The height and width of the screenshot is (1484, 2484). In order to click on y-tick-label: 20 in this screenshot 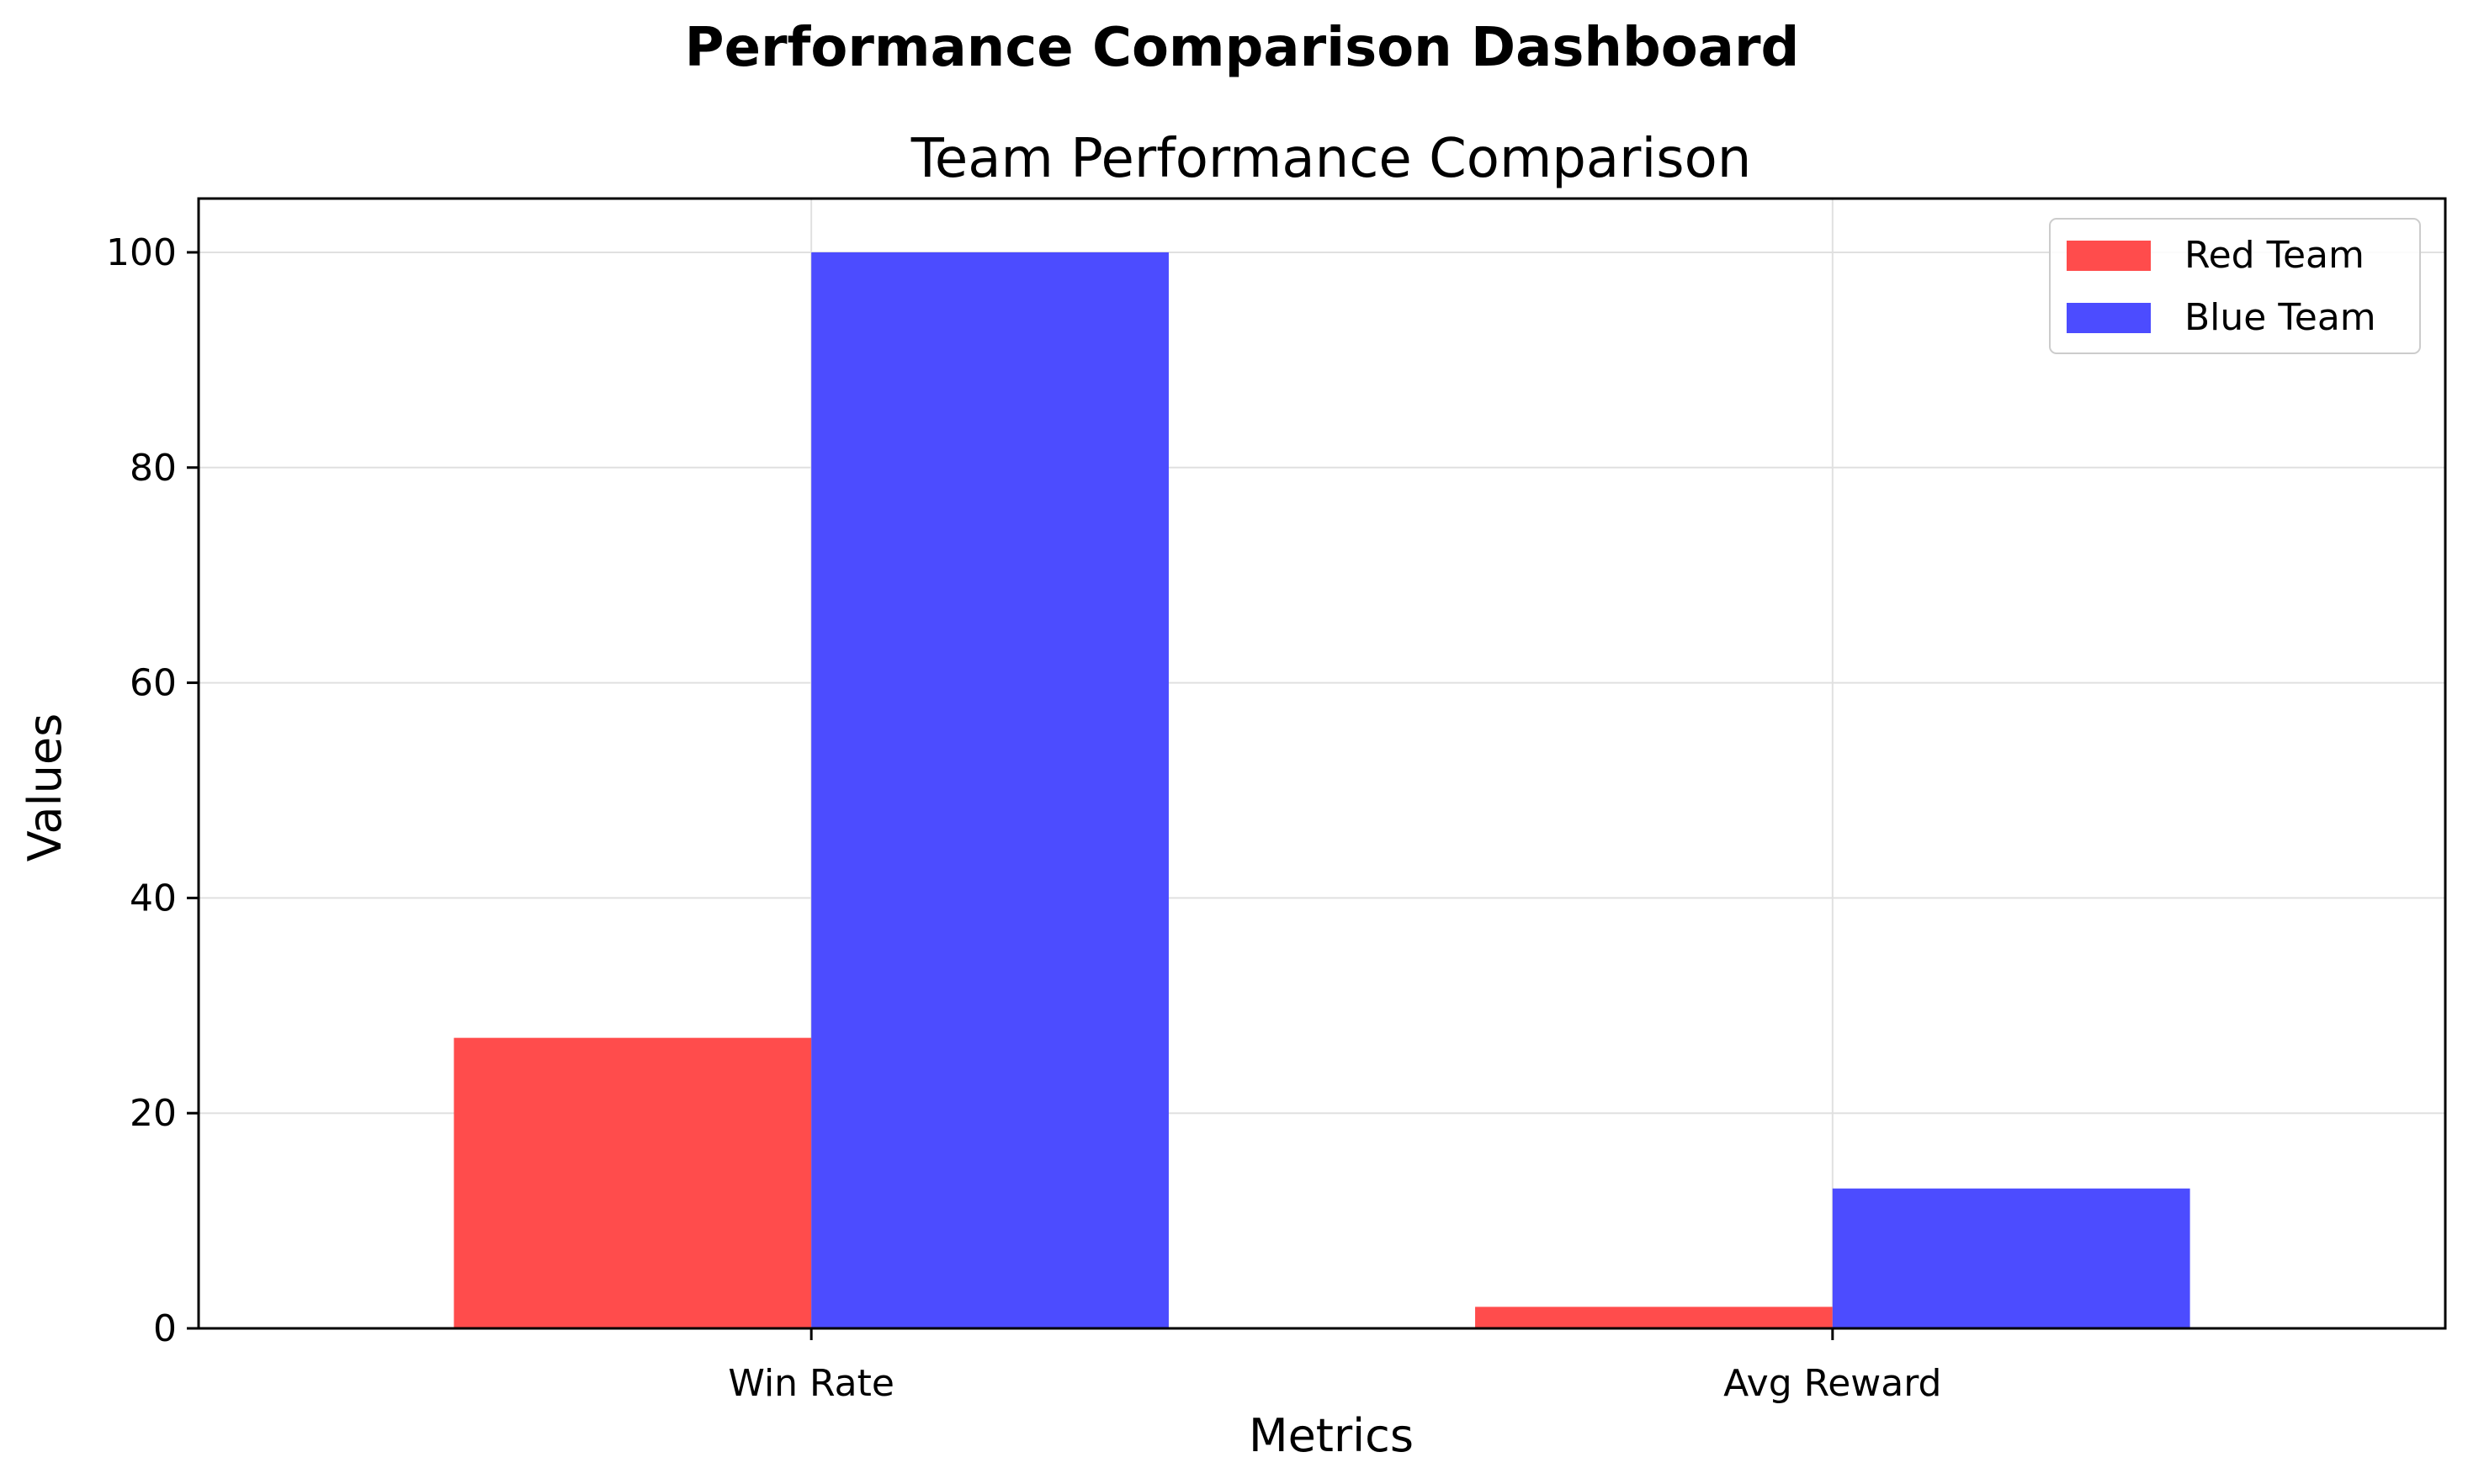, I will do `click(153, 1113)`.